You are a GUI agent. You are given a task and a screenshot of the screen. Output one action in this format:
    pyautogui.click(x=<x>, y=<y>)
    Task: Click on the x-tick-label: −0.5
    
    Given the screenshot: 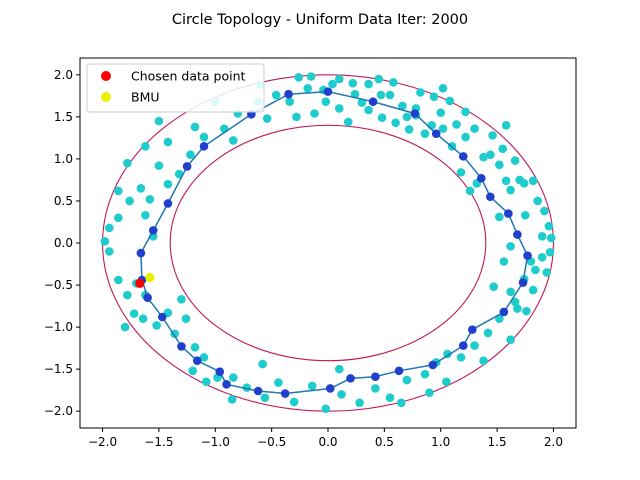 What is the action you would take?
    pyautogui.click(x=271, y=442)
    